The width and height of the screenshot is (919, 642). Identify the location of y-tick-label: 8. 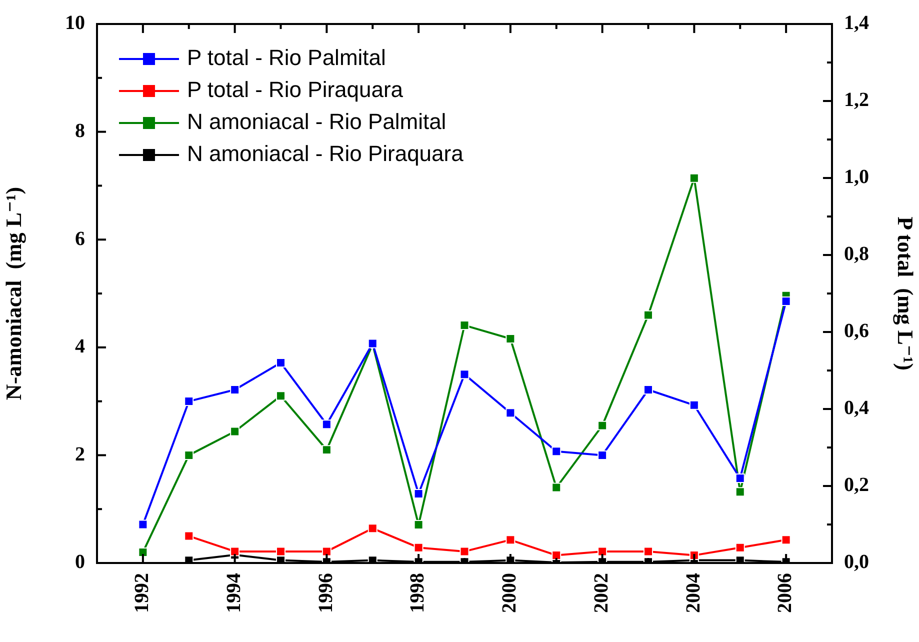
(80, 131).